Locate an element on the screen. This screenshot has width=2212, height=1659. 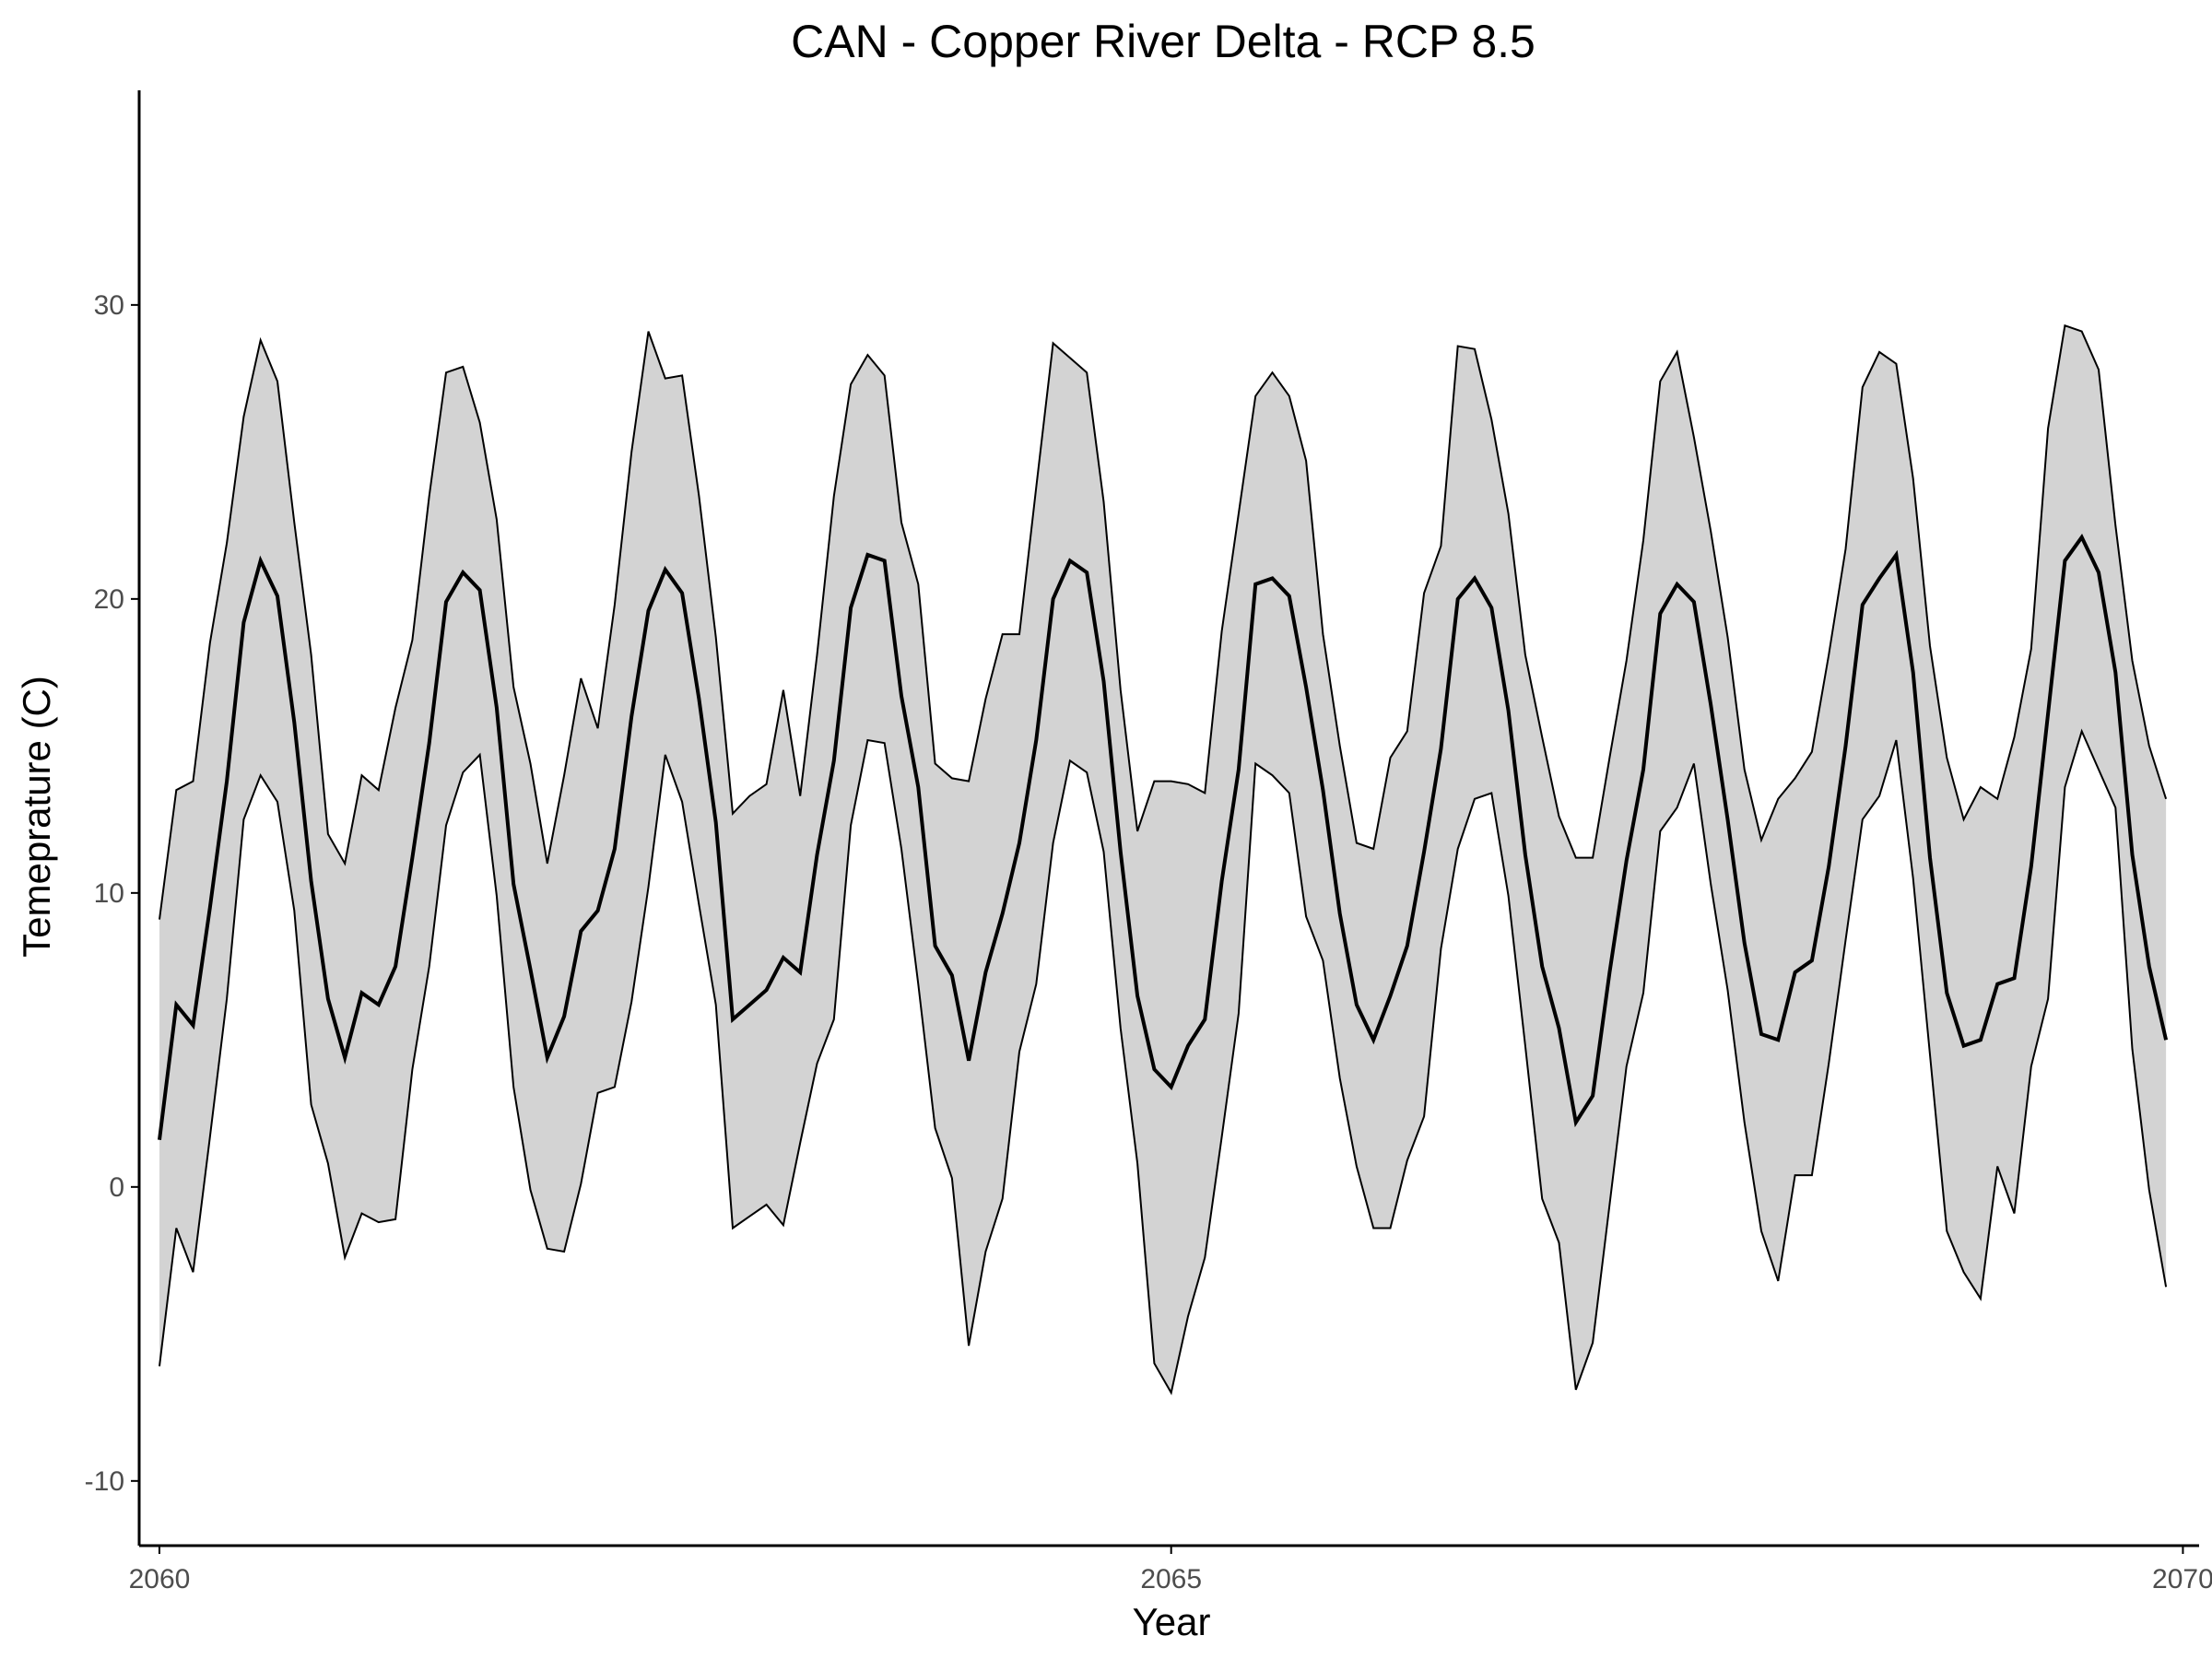
y-tick-label: -10 is located at coordinates (104, 1481).